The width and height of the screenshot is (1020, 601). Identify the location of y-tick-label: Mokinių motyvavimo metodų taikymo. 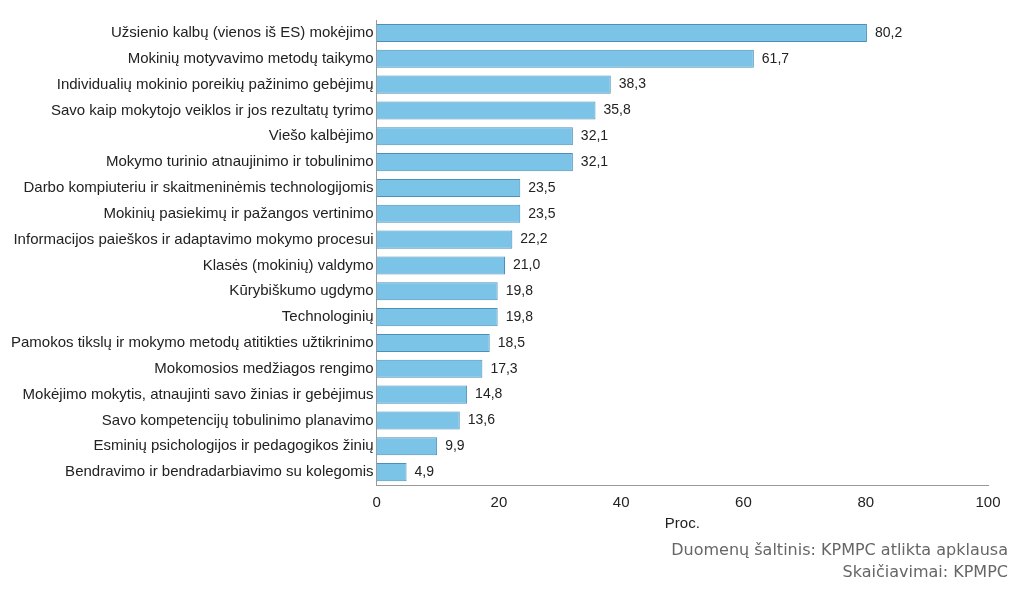
(250, 57).